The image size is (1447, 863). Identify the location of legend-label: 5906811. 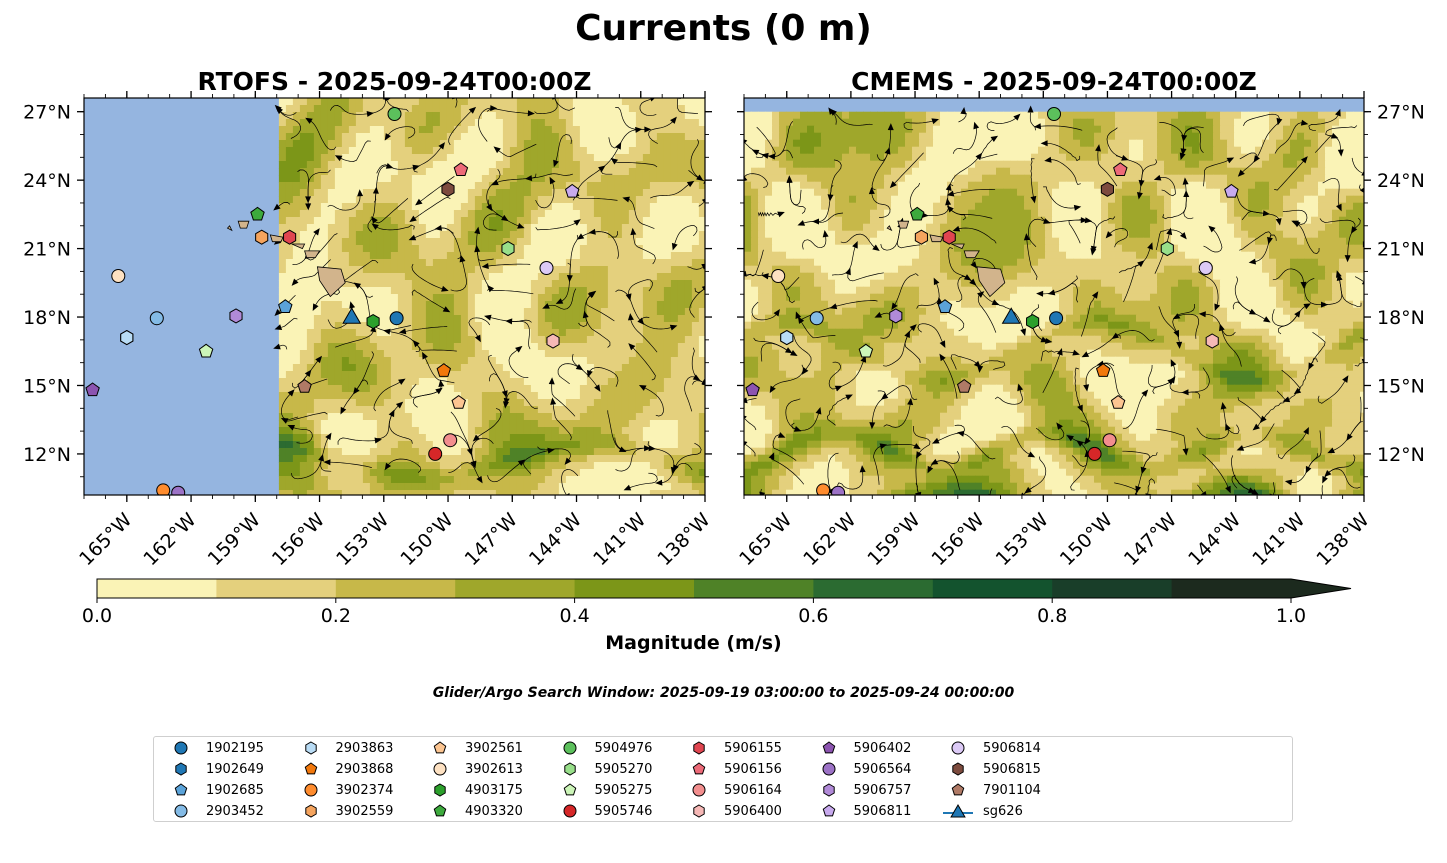
(882, 811).